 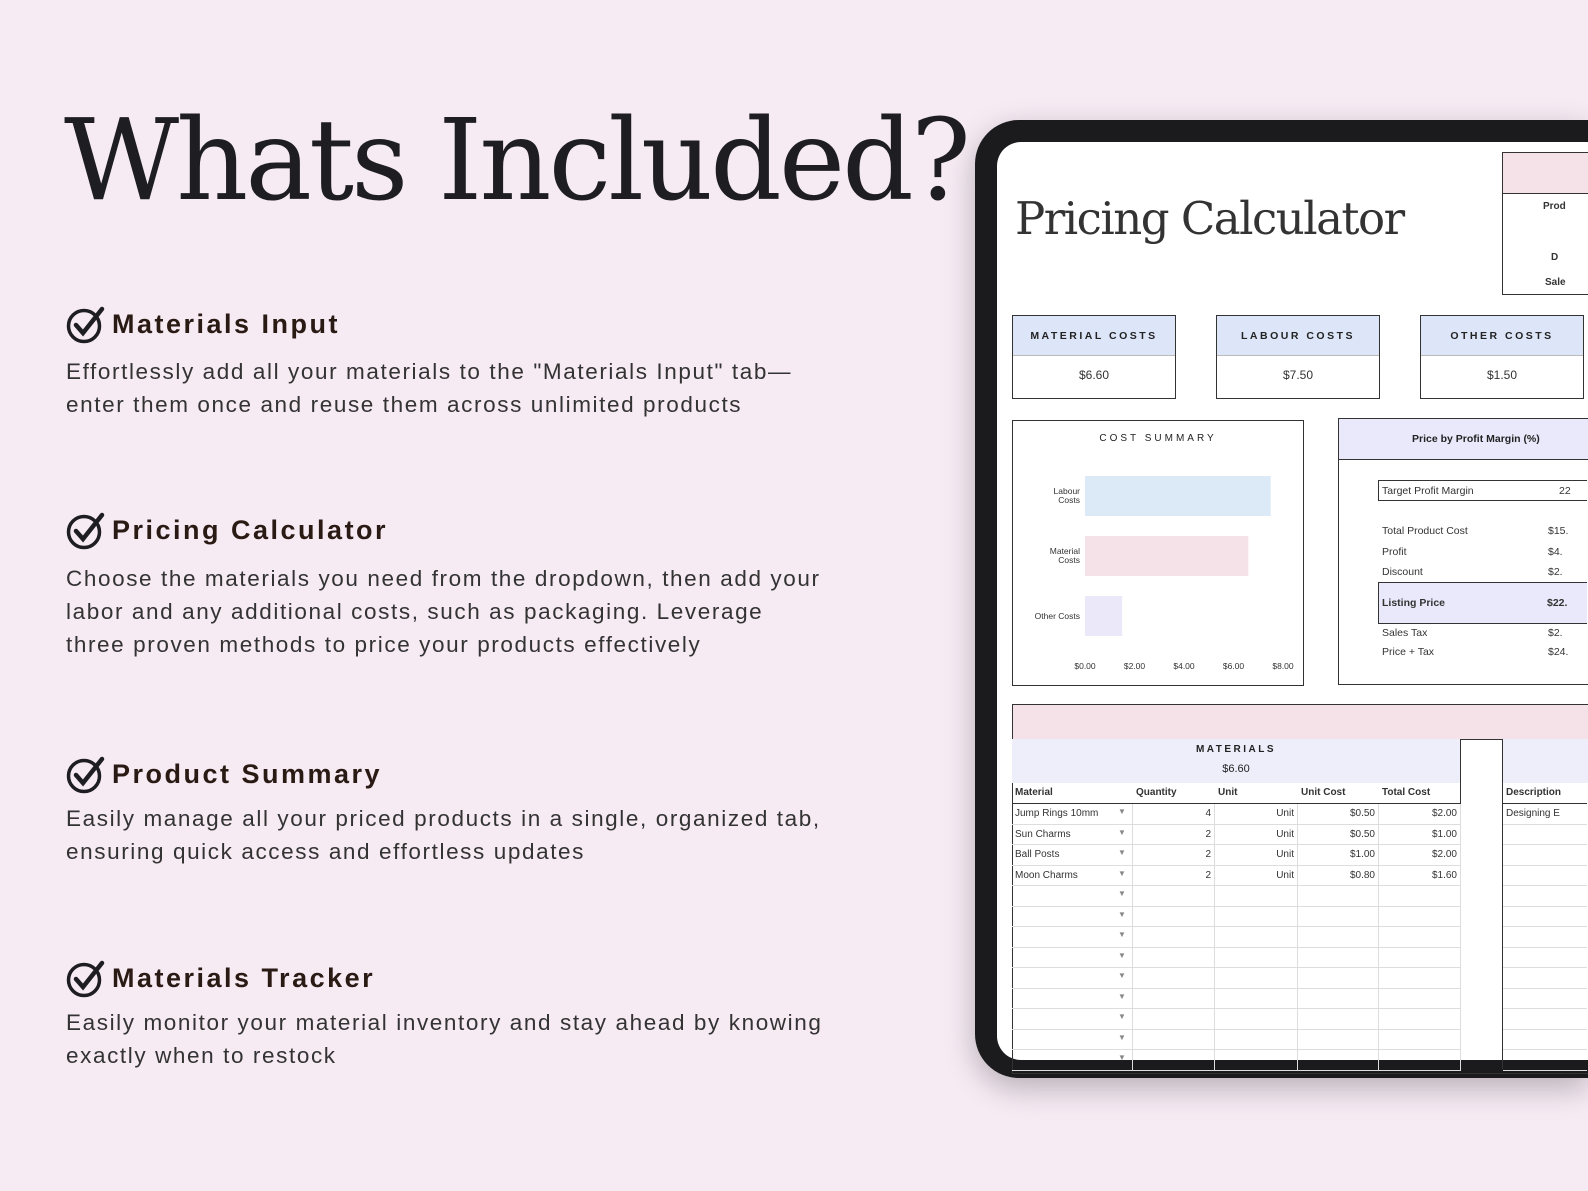 What do you see at coordinates (1072, 855) in the screenshot?
I see `material-dropdown: Ball Posts` at bounding box center [1072, 855].